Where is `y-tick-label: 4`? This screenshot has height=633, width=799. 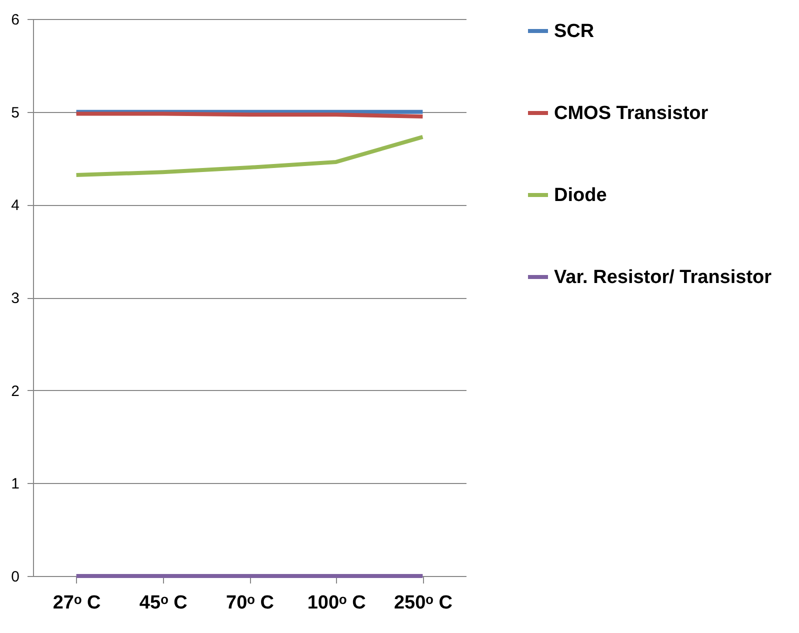
y-tick-label: 4 is located at coordinates (15, 205).